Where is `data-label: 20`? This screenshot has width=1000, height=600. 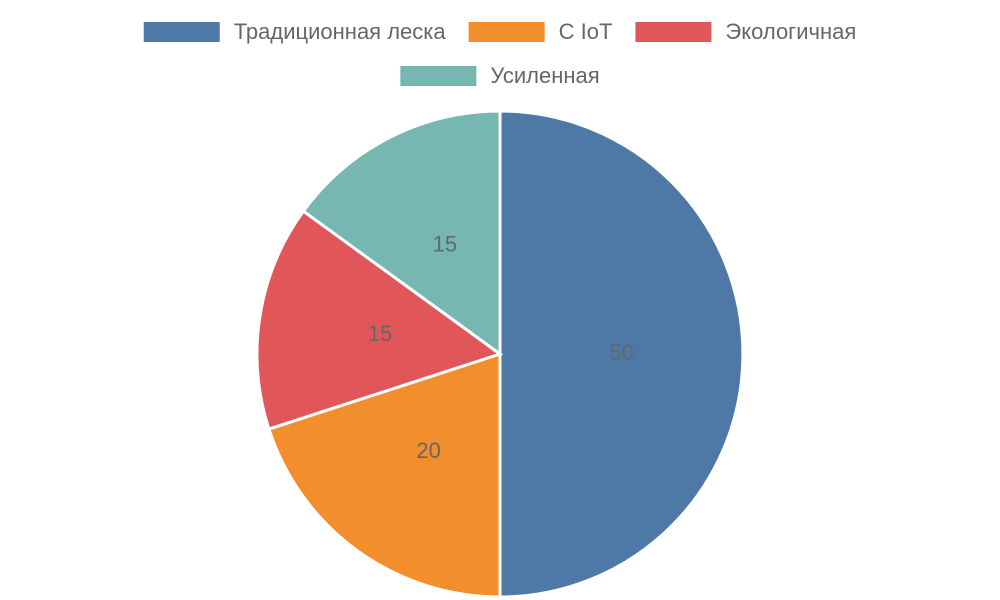 data-label: 20 is located at coordinates (428, 450).